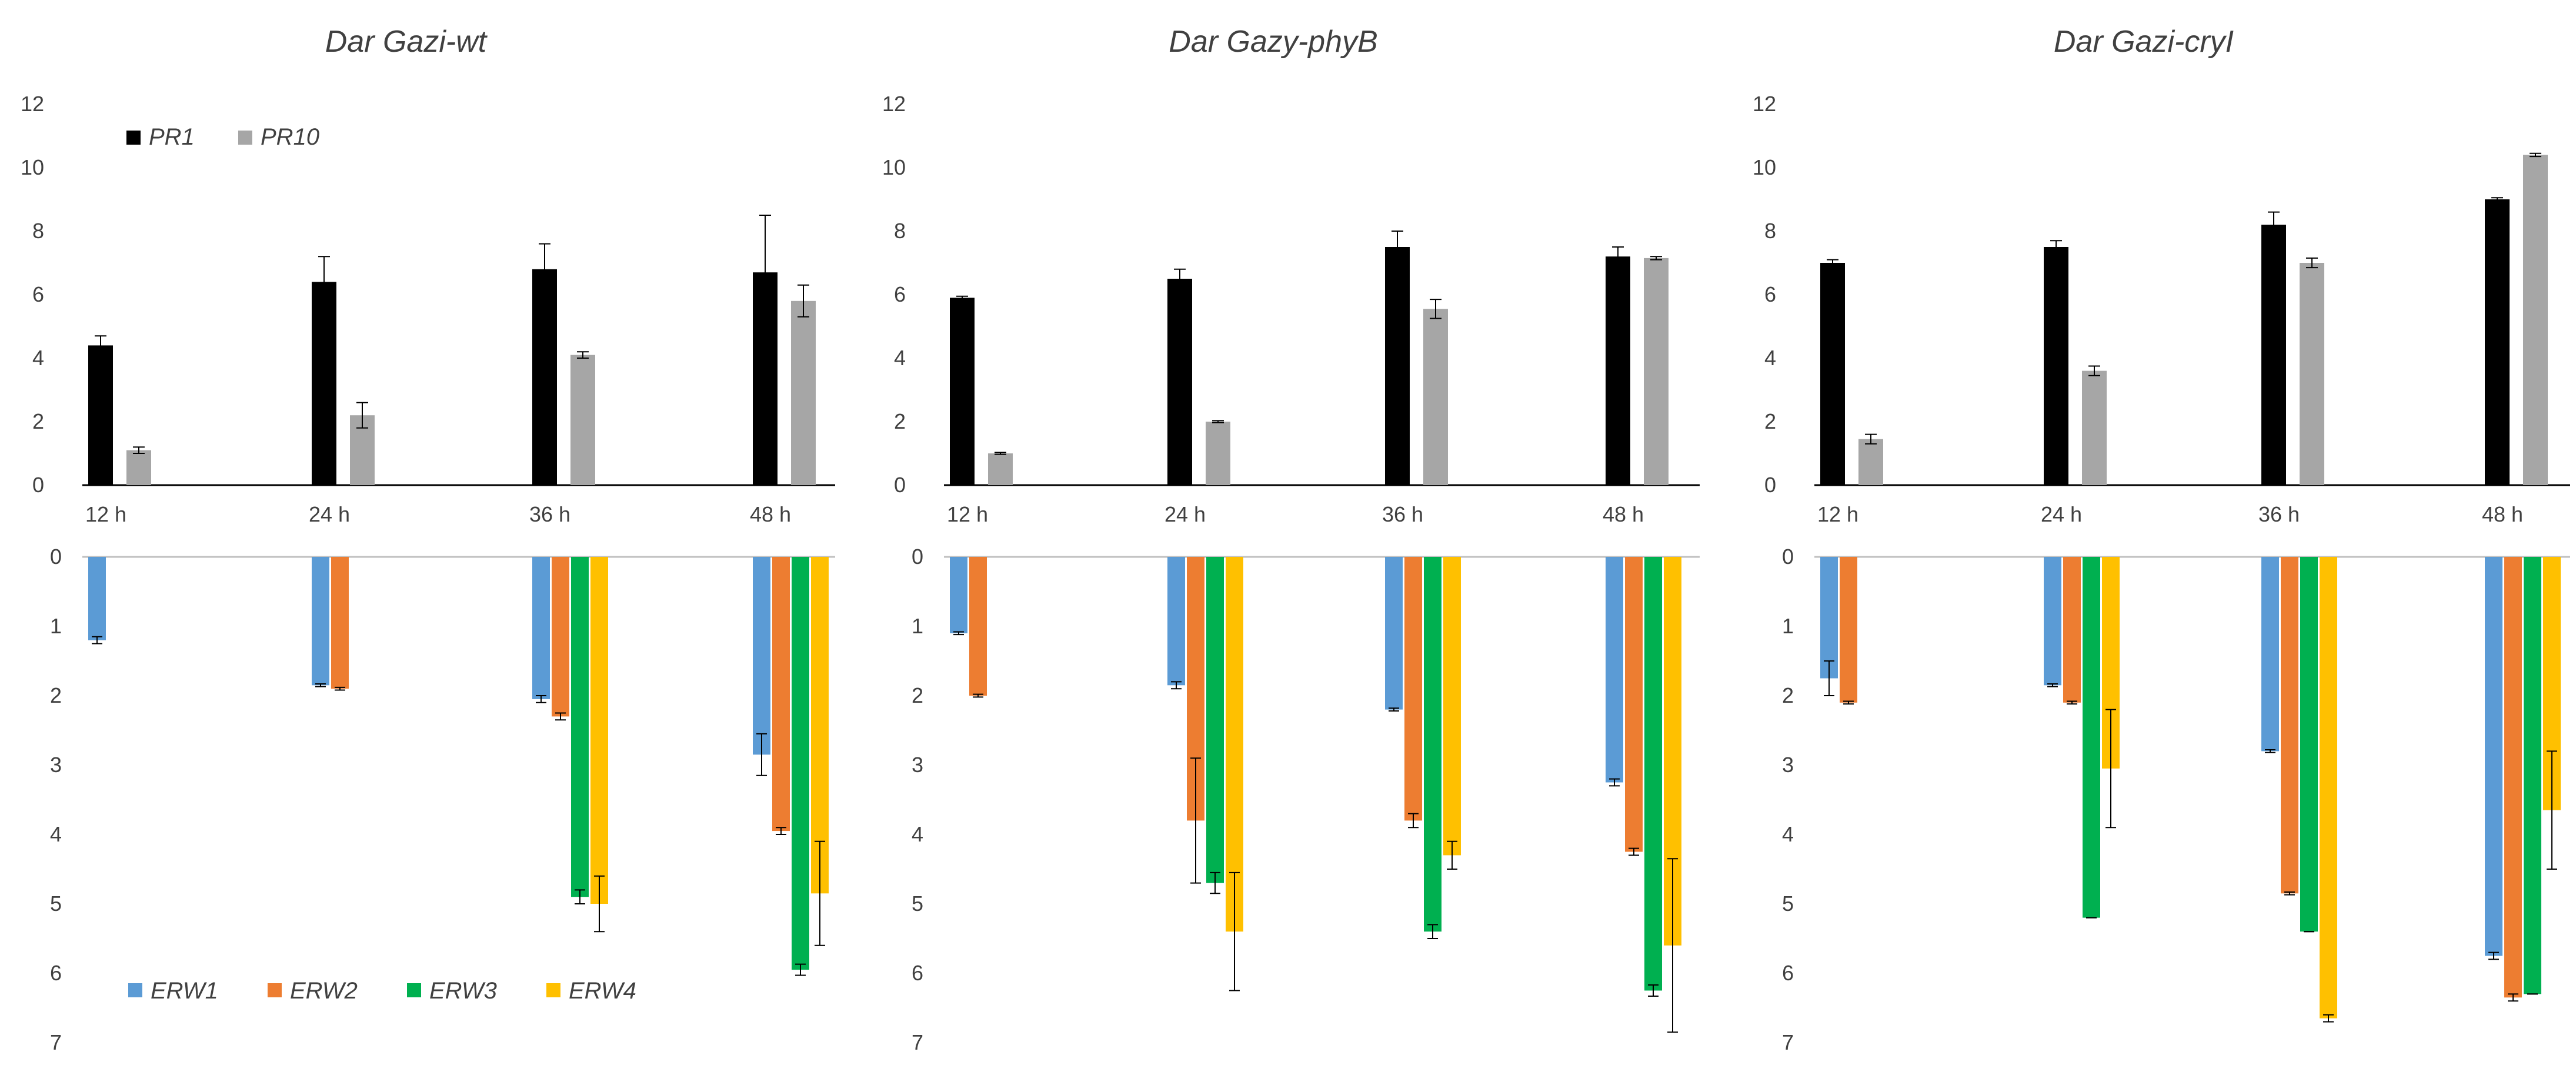  I want to click on upper-y-tick-label: 12, so click(894, 104).